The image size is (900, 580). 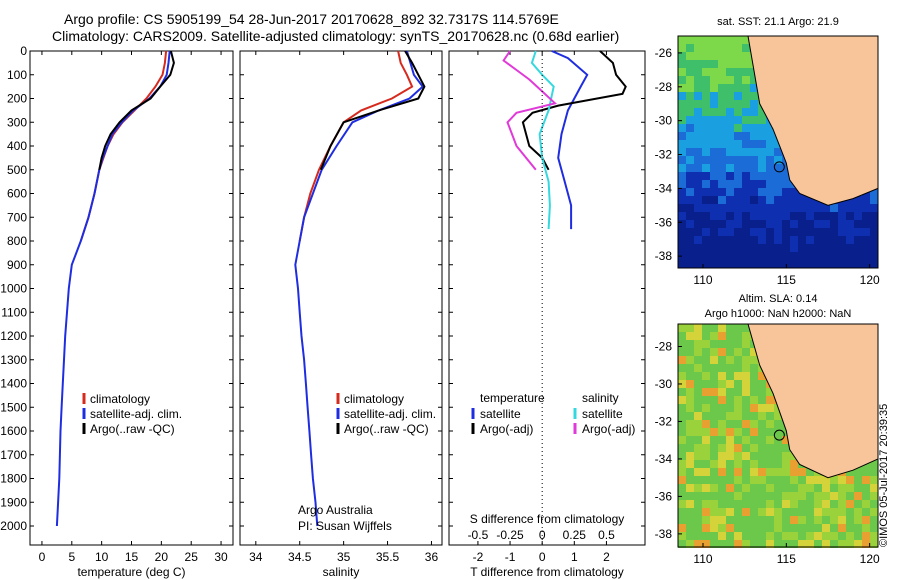 What do you see at coordinates (778, 22) in the screenshot?
I see `sst-map-title: sat. SST: 21.1 Argo: 21.9` at bounding box center [778, 22].